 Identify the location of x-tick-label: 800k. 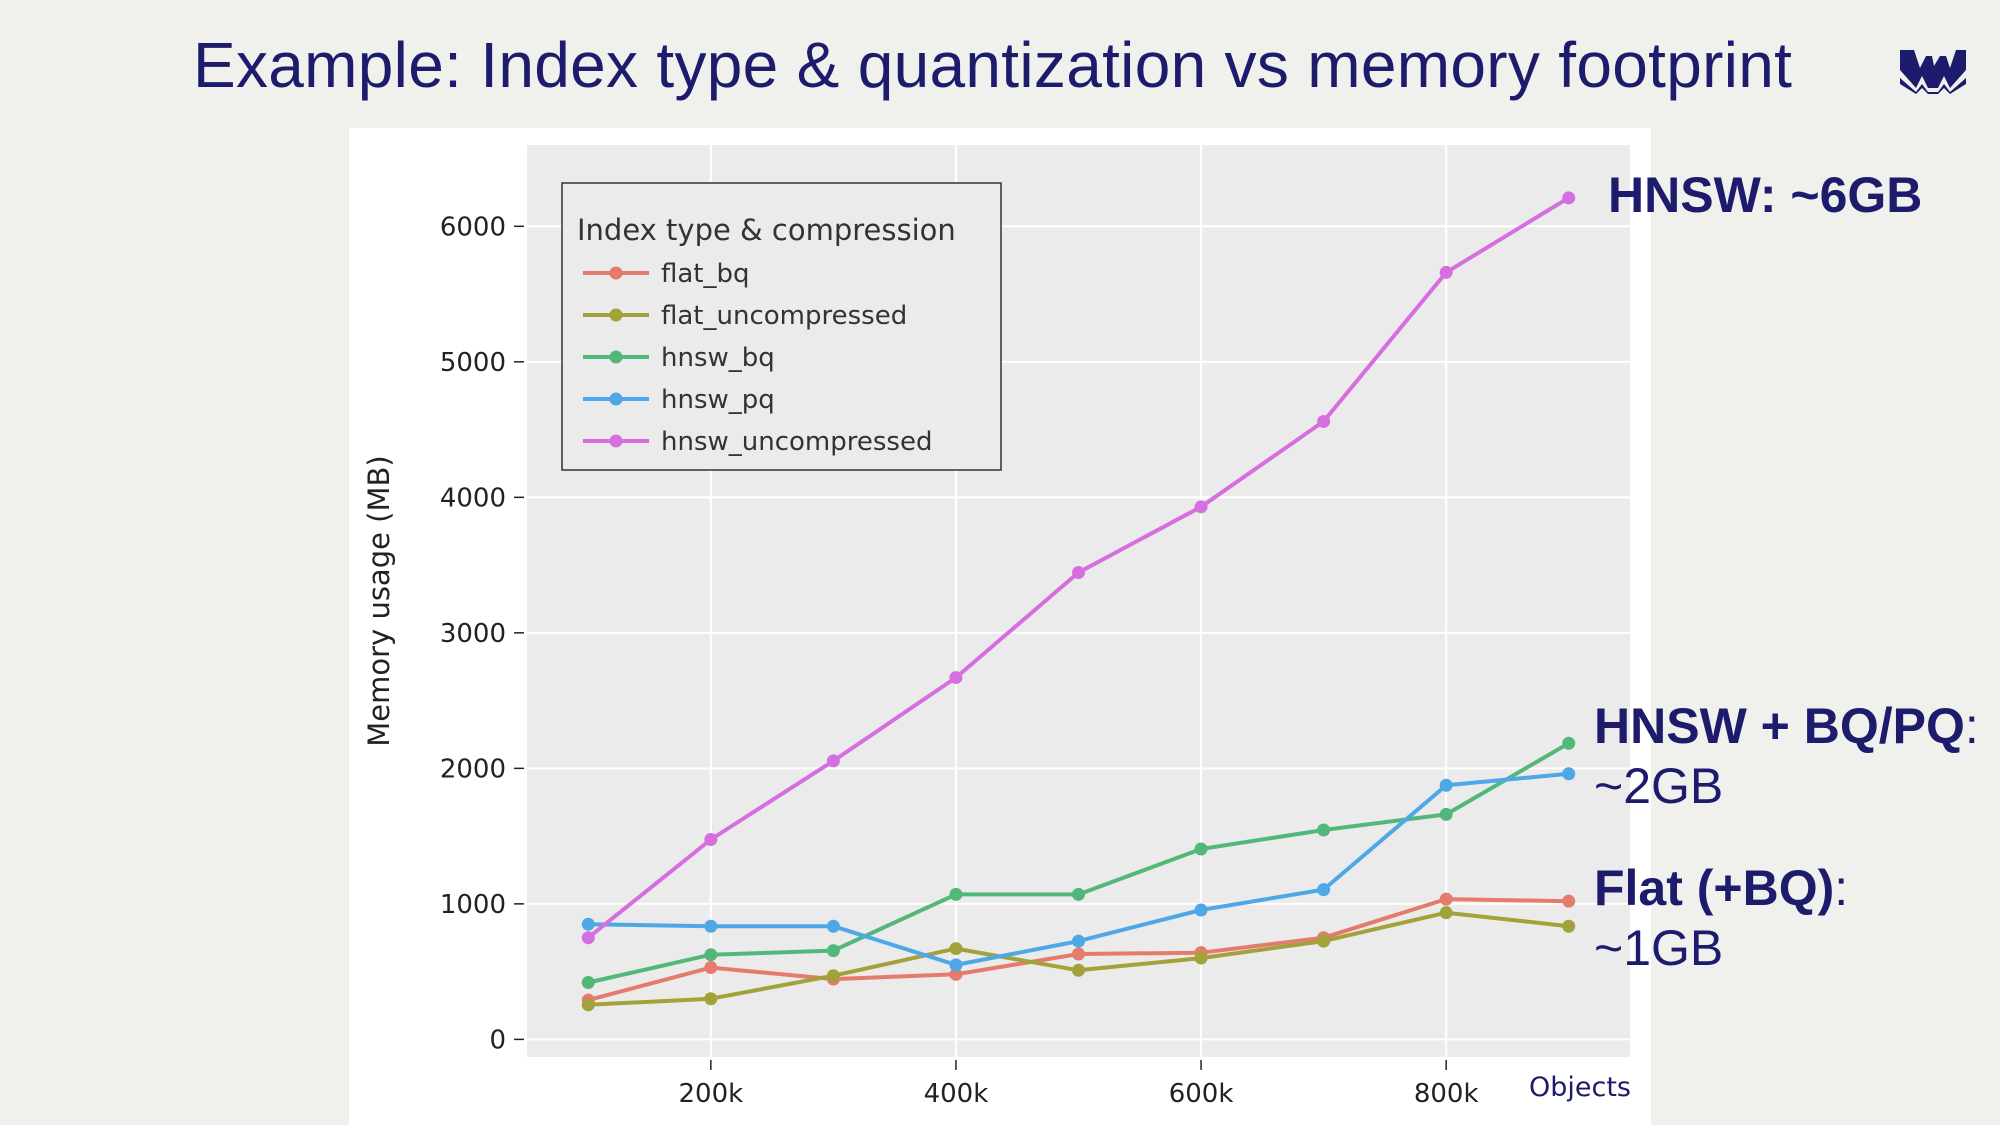
(1446, 1094).